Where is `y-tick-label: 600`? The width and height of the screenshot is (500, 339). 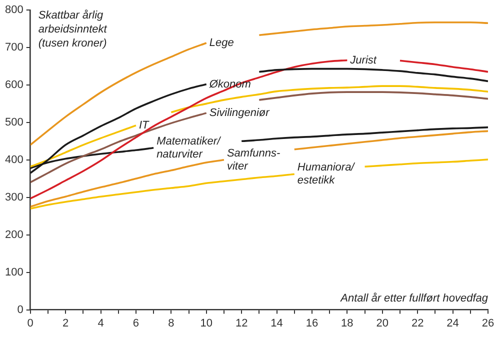
y-tick-label: 600 is located at coordinates (14, 84).